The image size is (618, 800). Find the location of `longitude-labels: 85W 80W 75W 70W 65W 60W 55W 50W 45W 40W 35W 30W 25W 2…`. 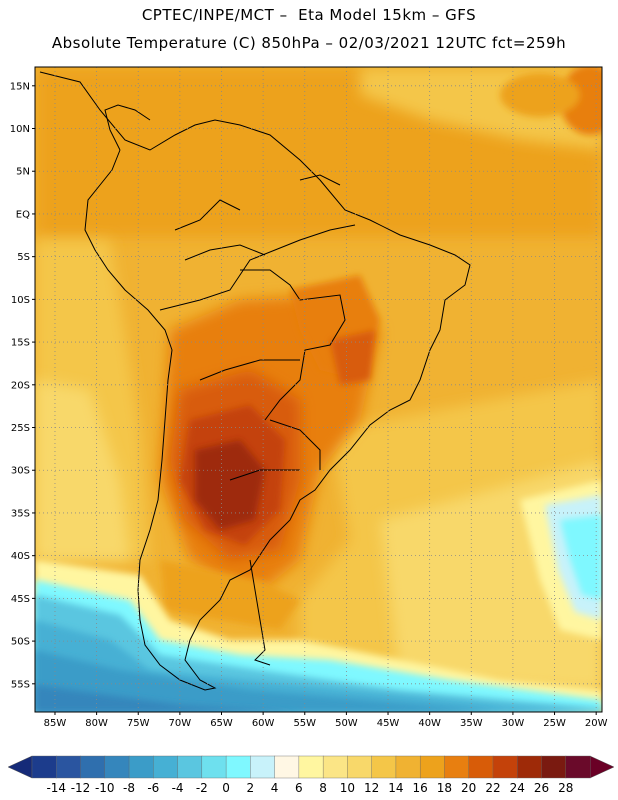

longitude-labels: 85W 80W 75W 70W 65W 60W 55W 50W 45W 40W 35W 30W 25W 2… is located at coordinates (326, 720).